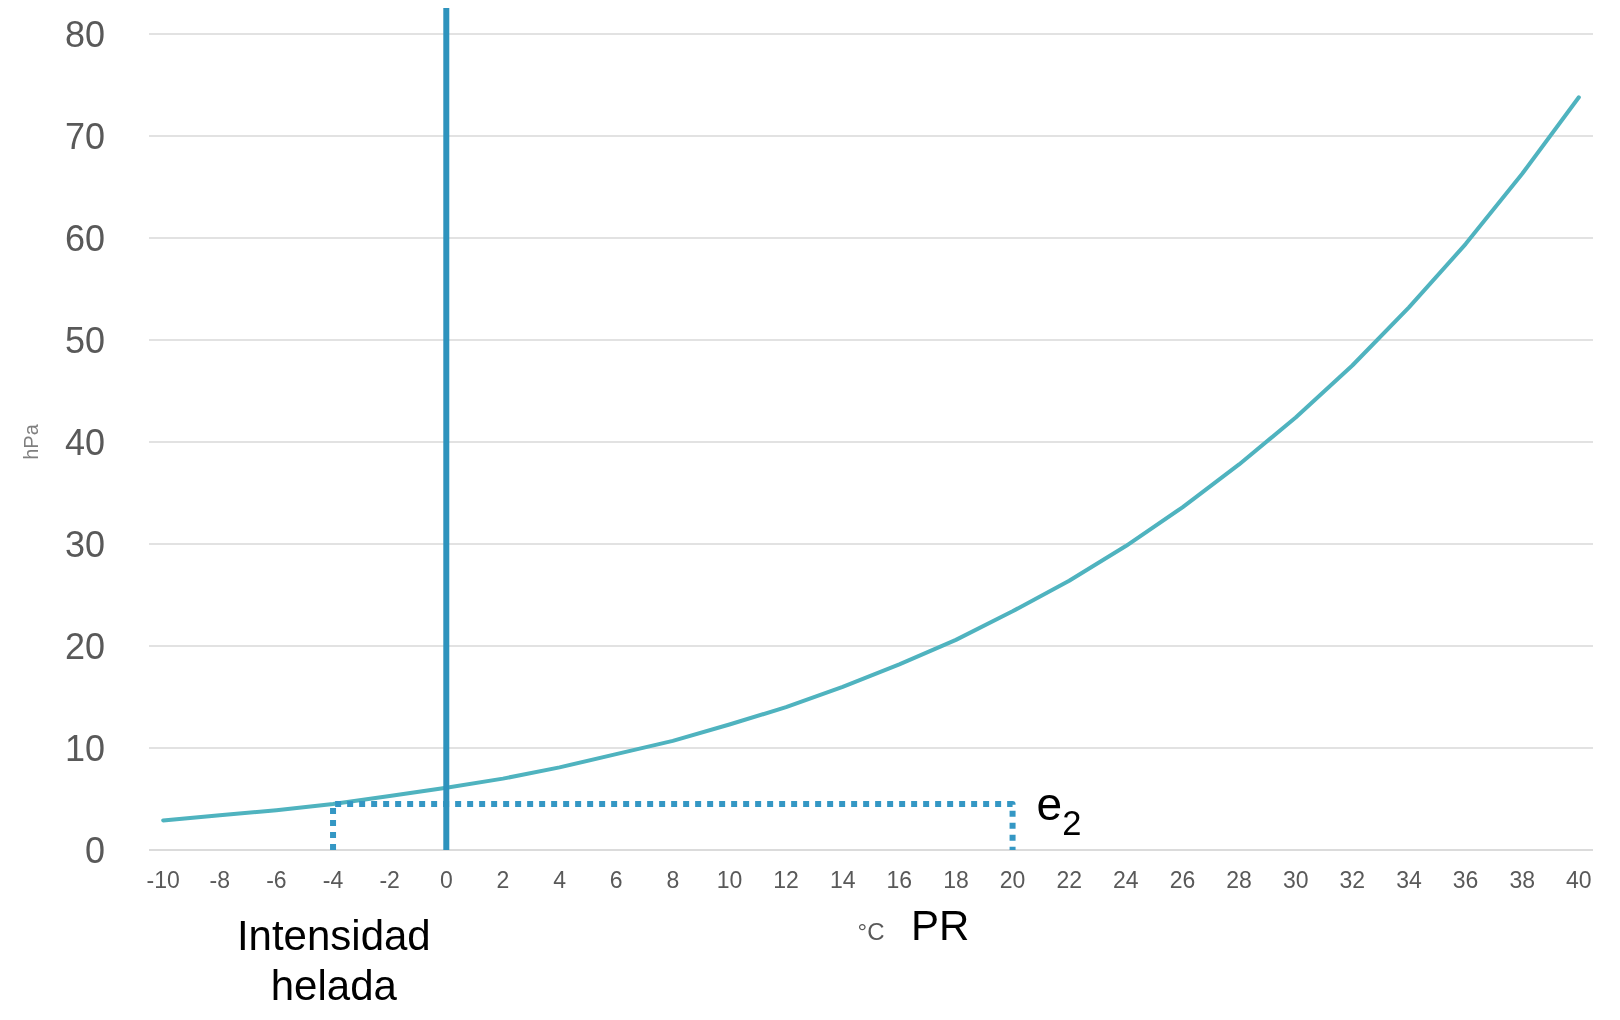  Describe the element at coordinates (84, 136) in the screenshot. I see `y-tick-label: 70` at that location.